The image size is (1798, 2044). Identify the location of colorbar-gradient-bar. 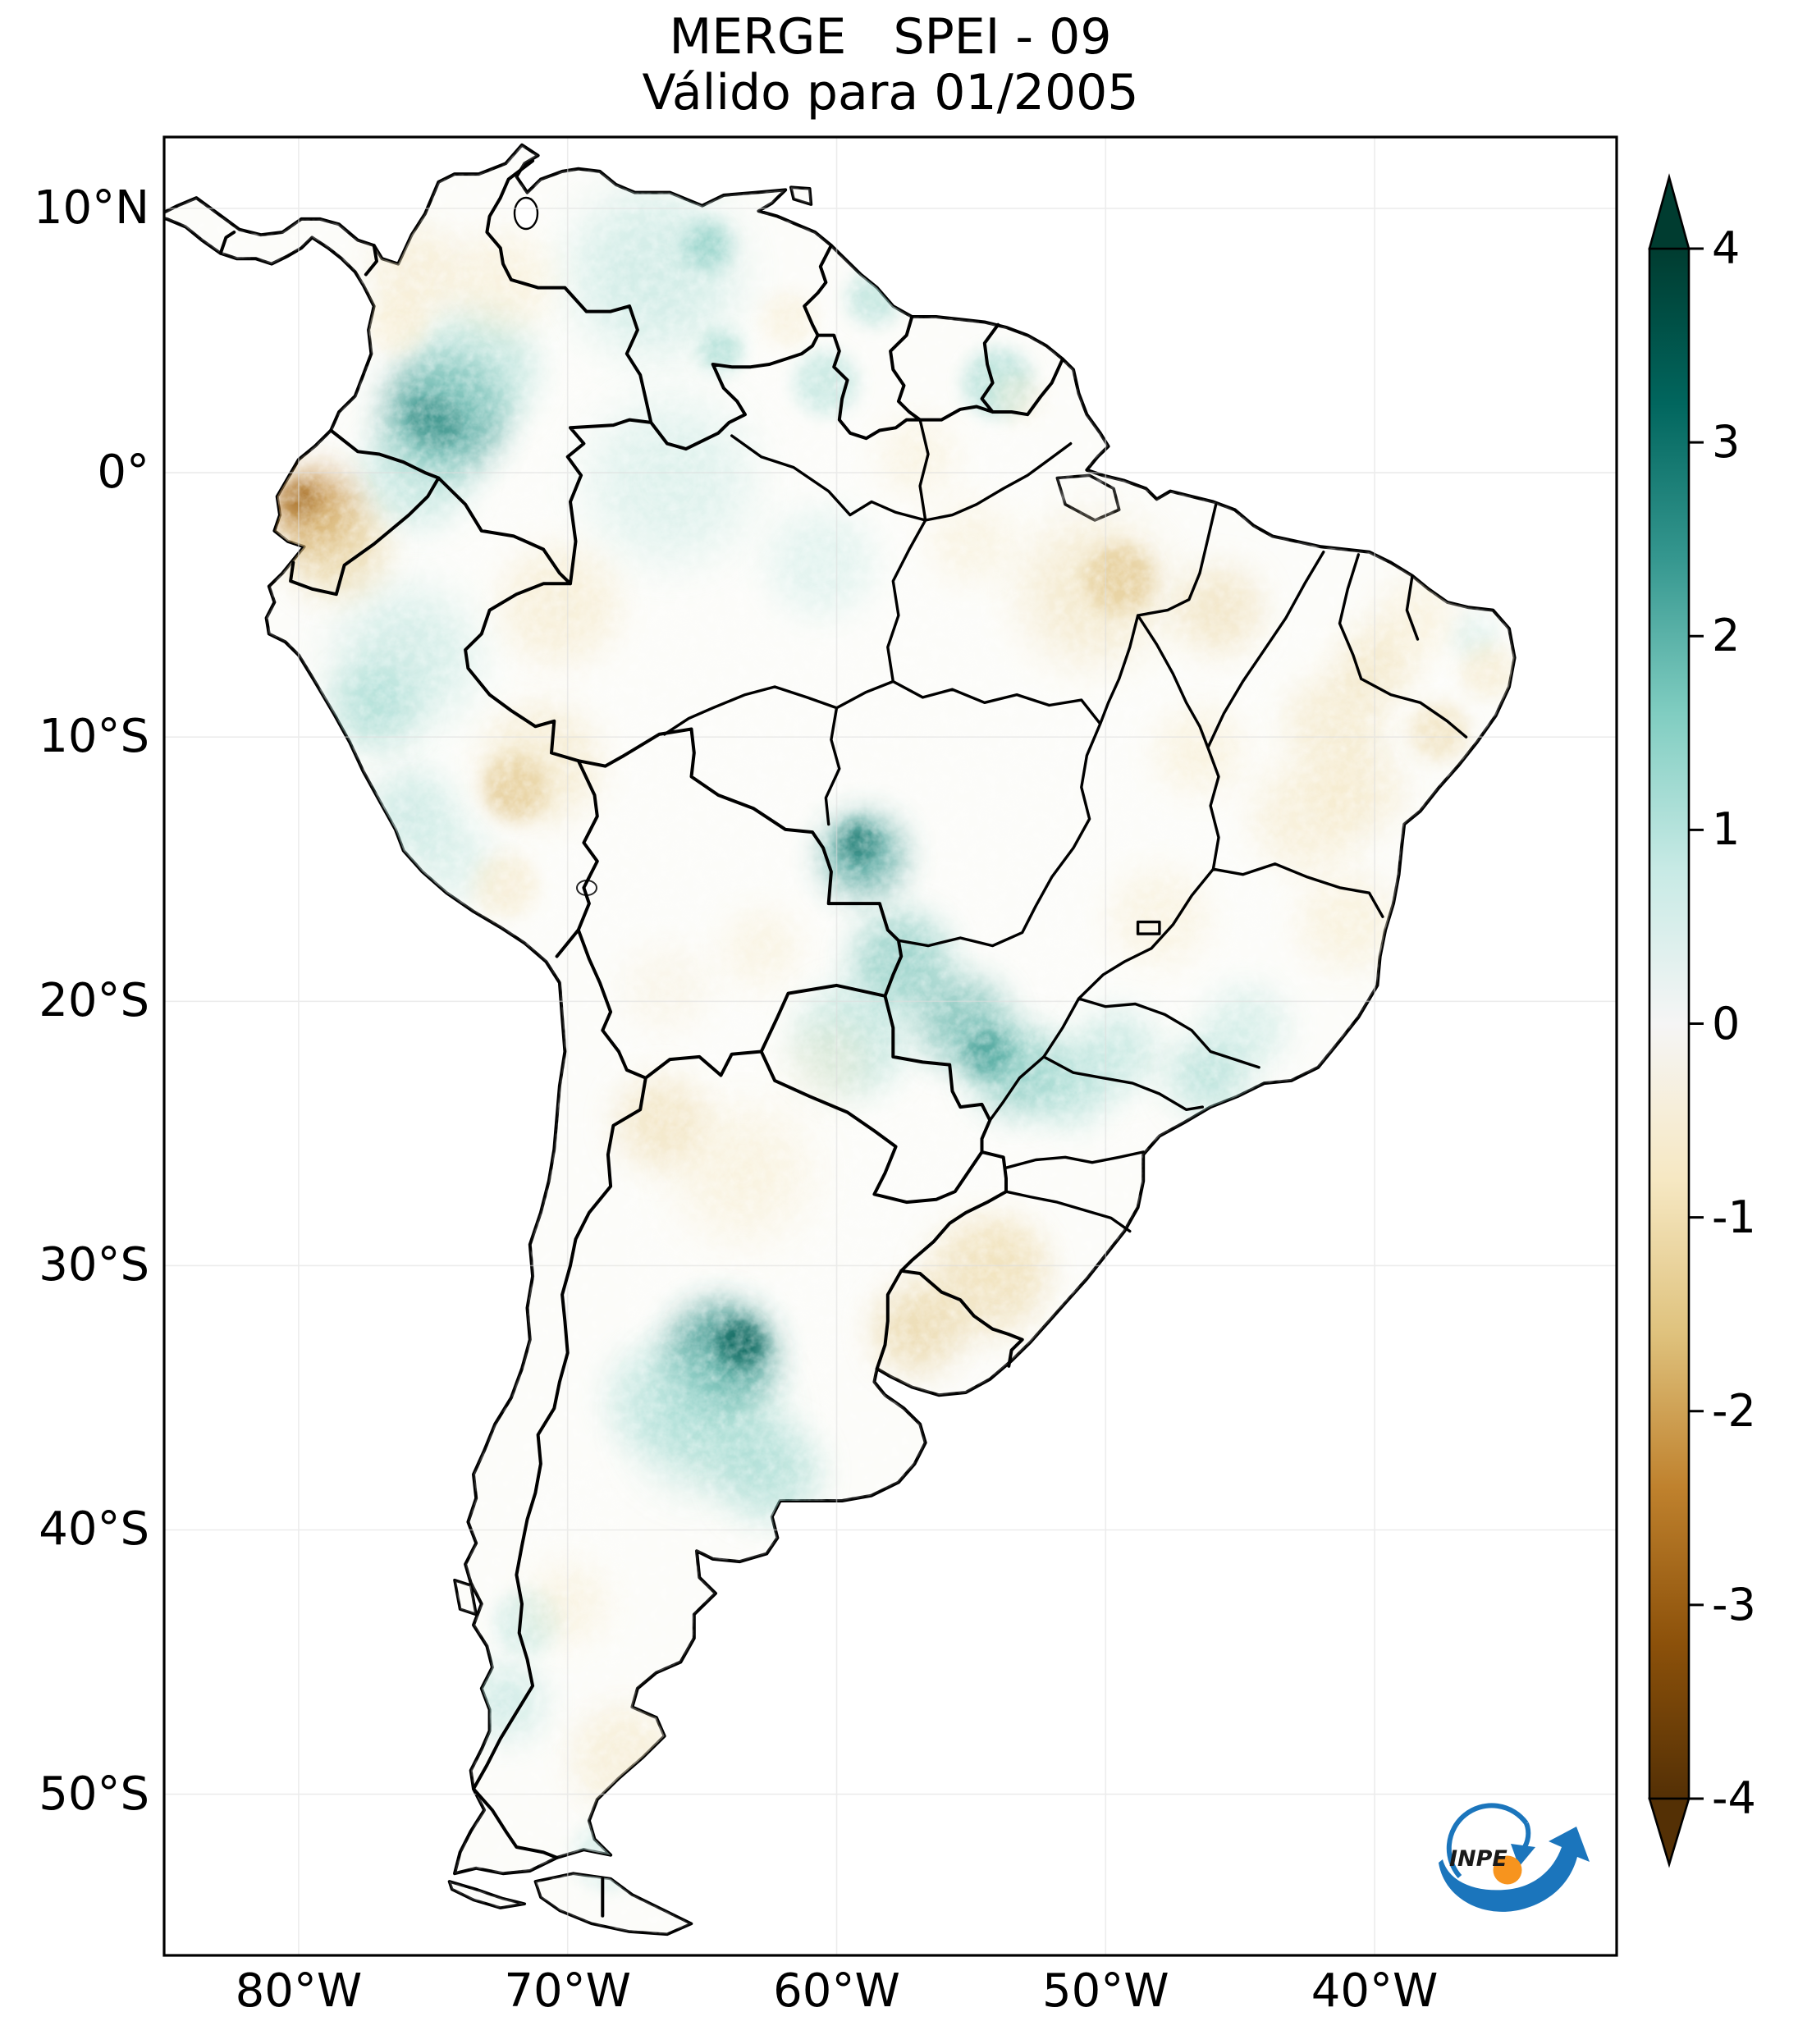
(1669, 1023).